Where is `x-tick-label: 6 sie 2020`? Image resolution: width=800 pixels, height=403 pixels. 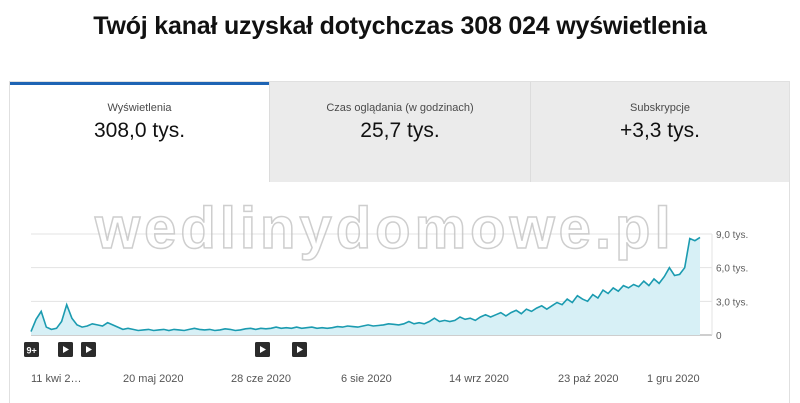 x-tick-label: 6 sie 2020 is located at coordinates (366, 379).